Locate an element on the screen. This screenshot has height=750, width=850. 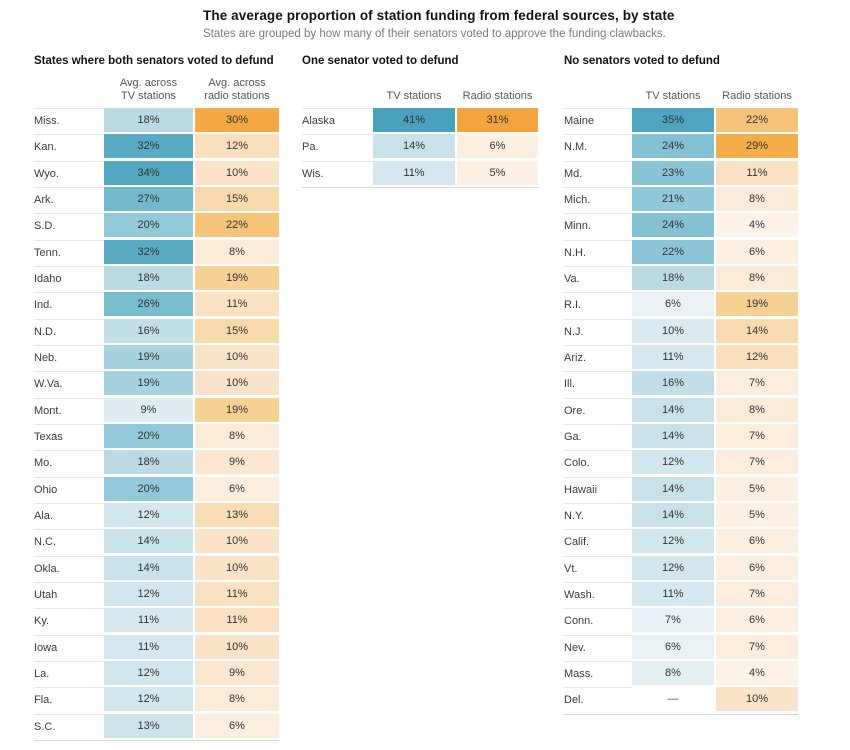
tv-value-cell: 7% is located at coordinates (673, 620).